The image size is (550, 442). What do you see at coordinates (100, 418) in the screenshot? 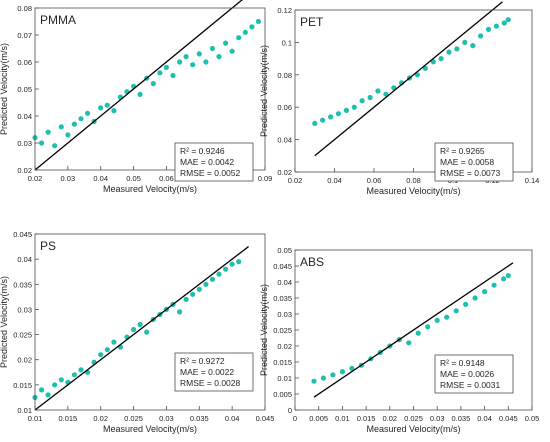
I see `panel-ps-x-tick-label: 0.02` at bounding box center [100, 418].